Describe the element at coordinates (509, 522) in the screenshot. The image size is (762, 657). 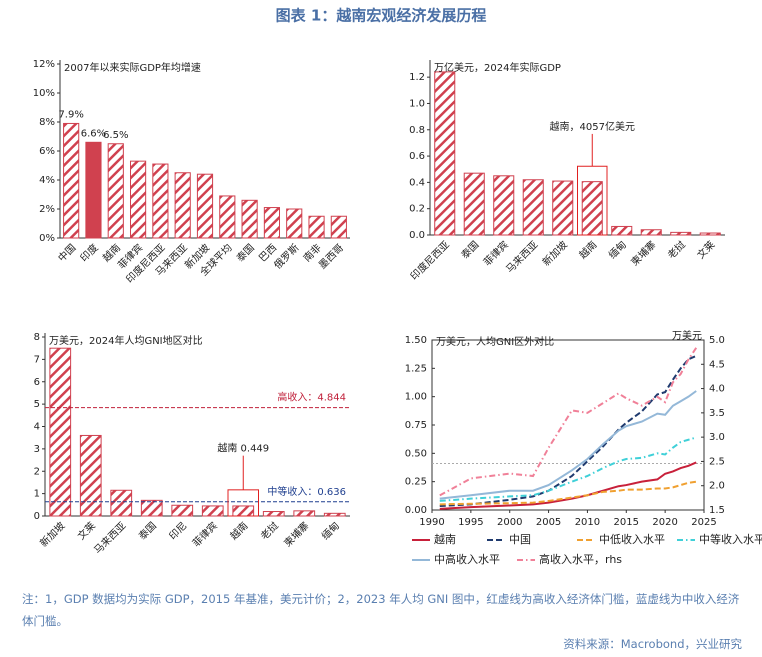
I see `x-tick-label: 2000` at that location.